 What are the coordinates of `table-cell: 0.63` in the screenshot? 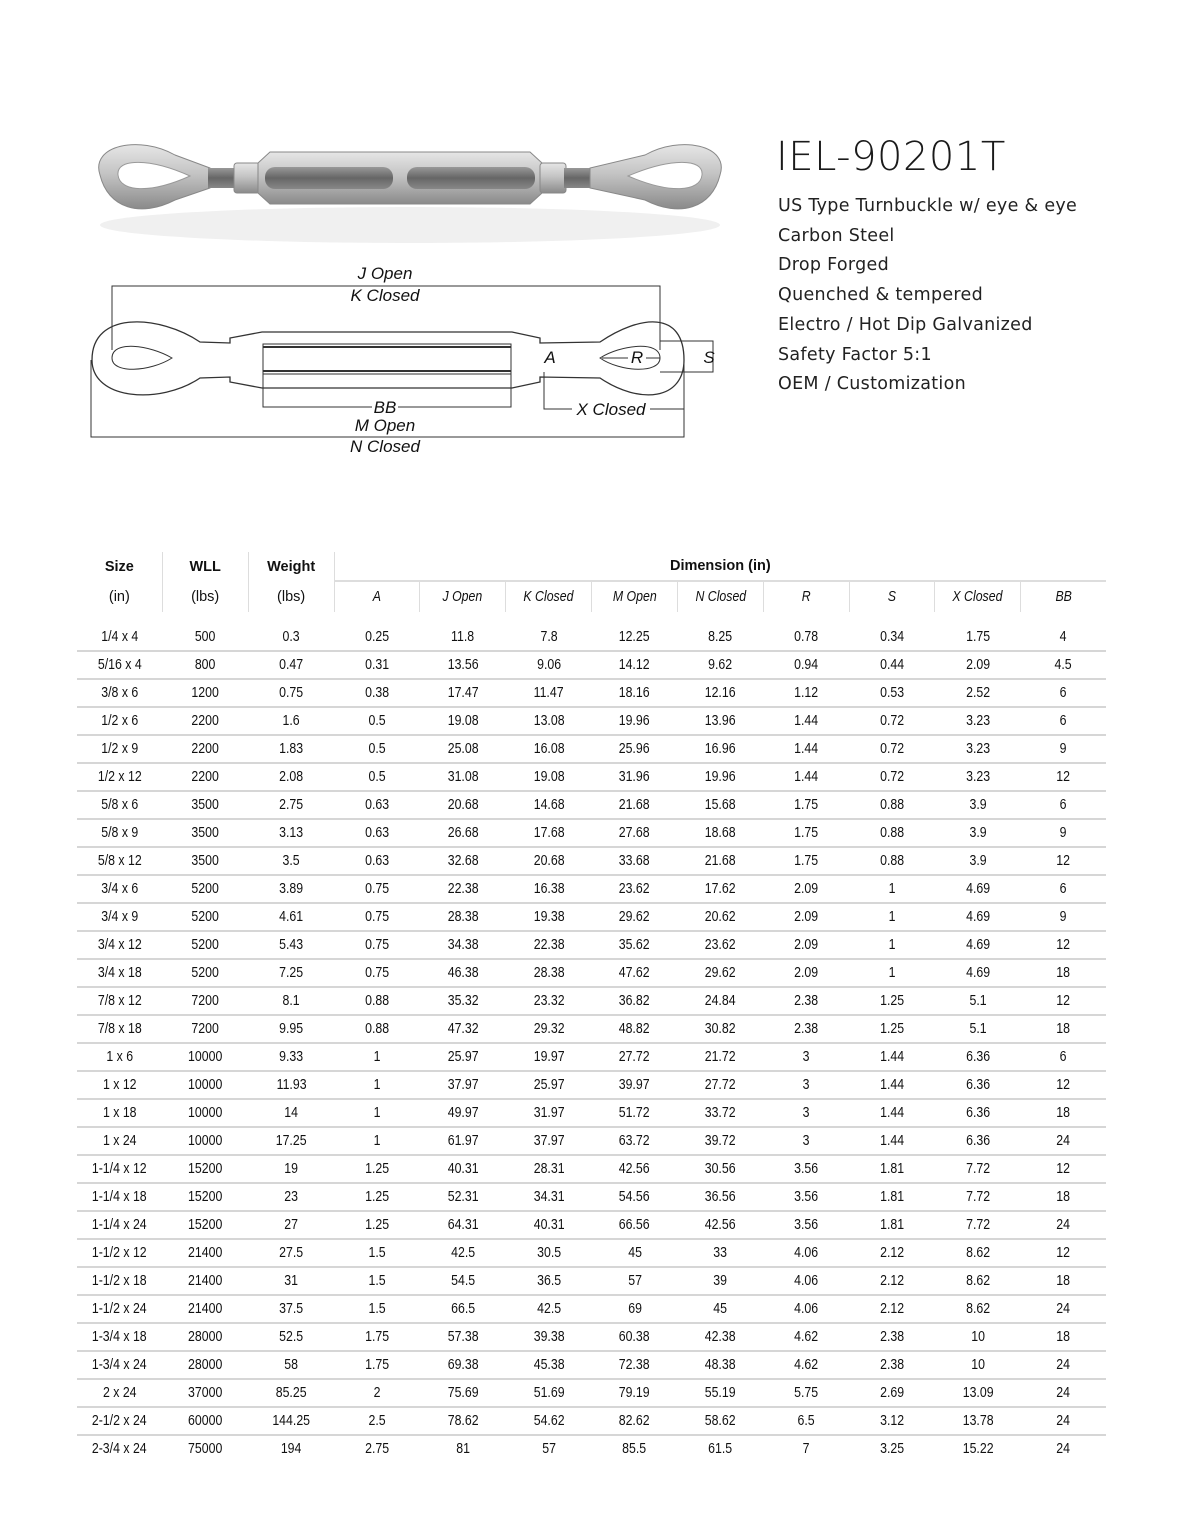 It's located at (377, 861).